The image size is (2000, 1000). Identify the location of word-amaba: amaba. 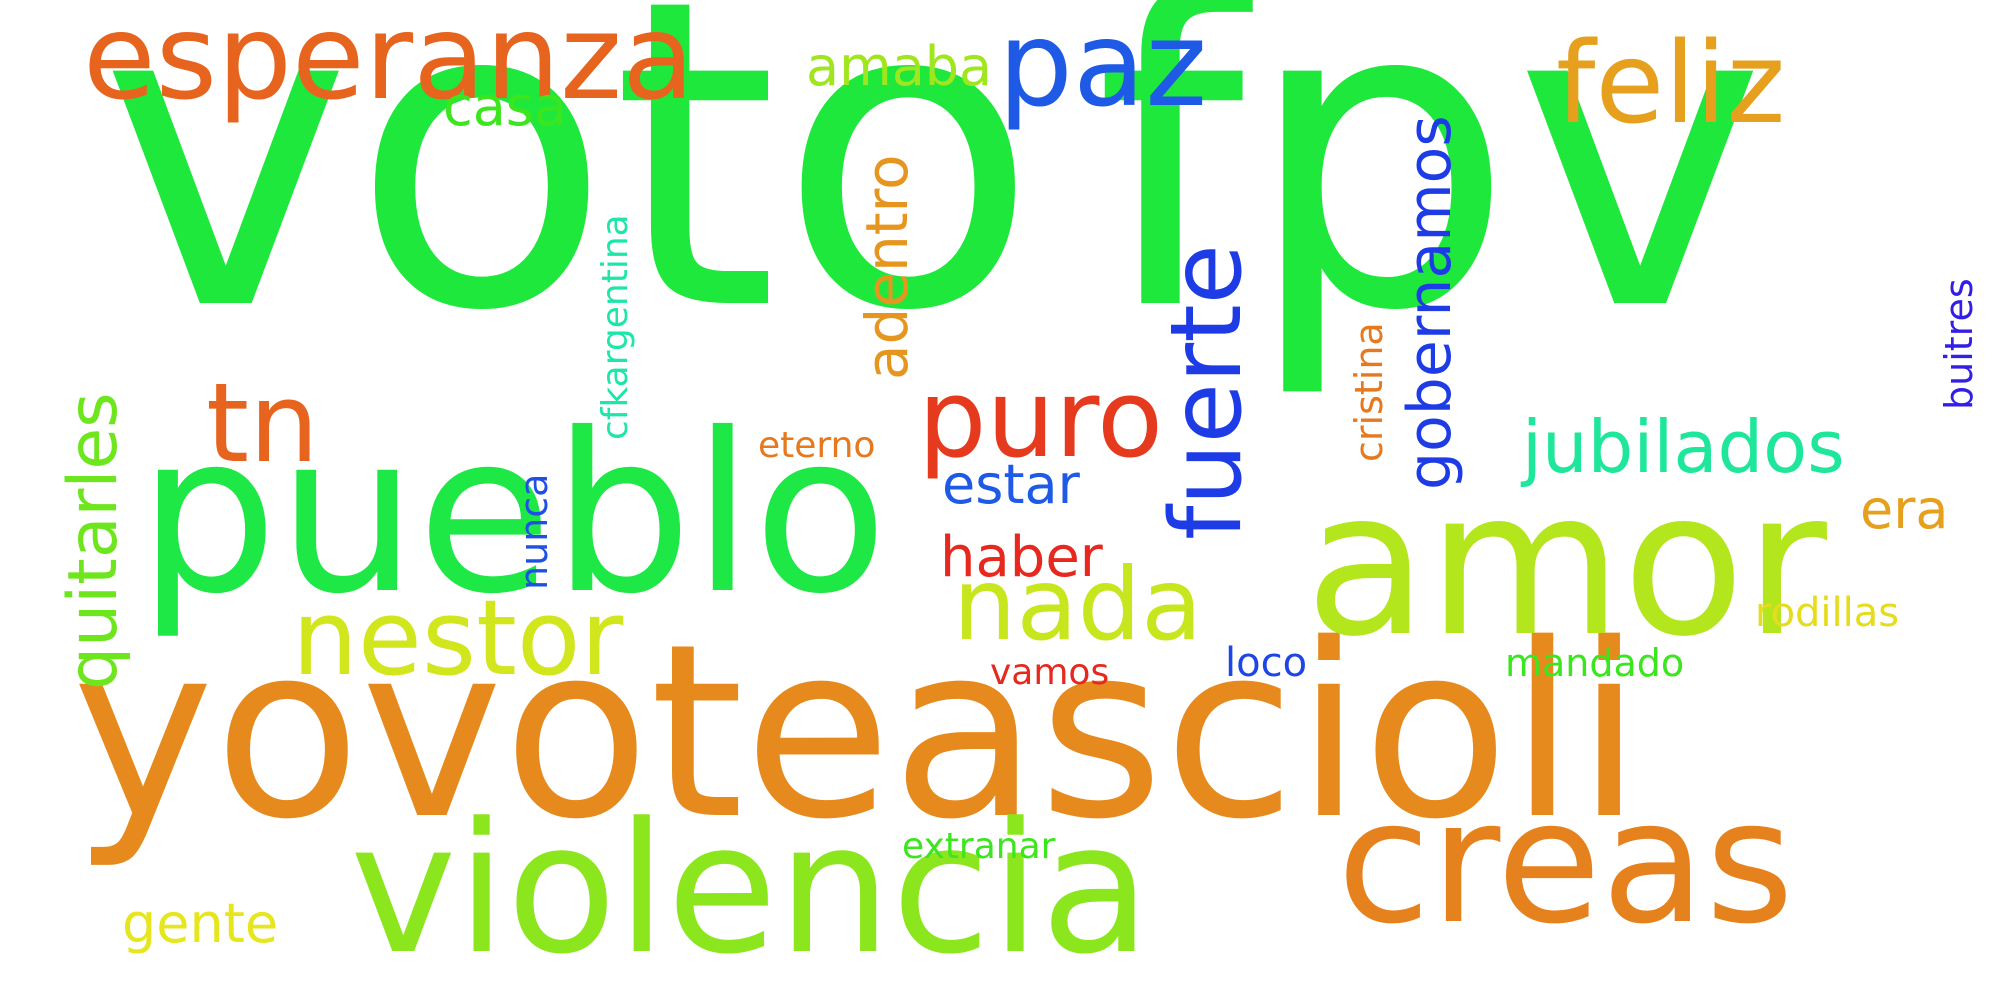
(899, 66).